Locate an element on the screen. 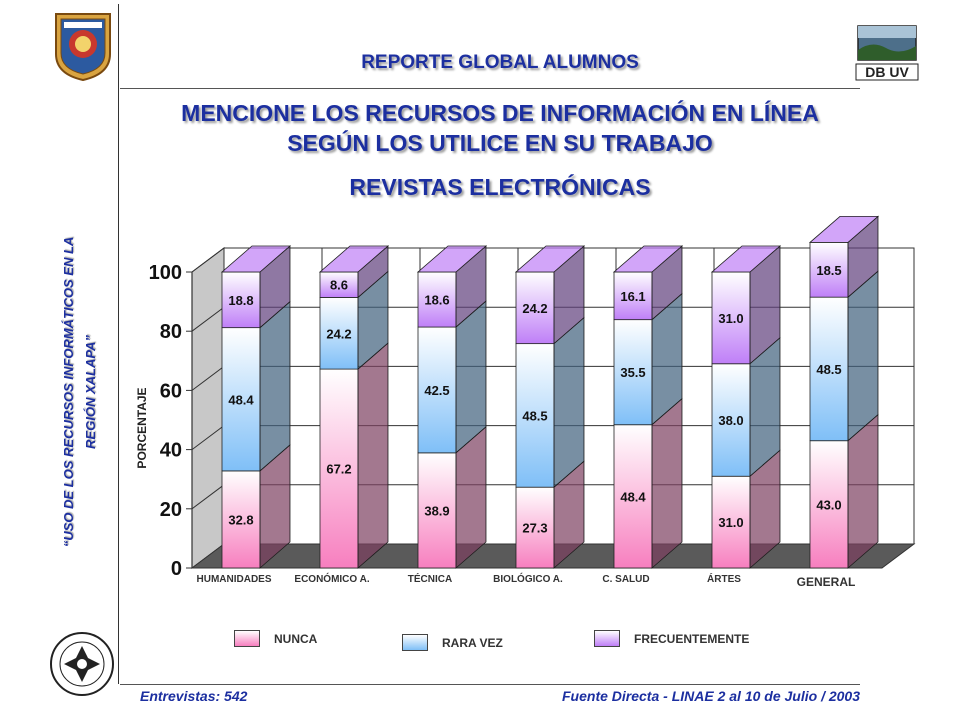 Image resolution: width=960 pixels, height=720 pixels. dbuv-logo: DB UV is located at coordinates (887, 53).